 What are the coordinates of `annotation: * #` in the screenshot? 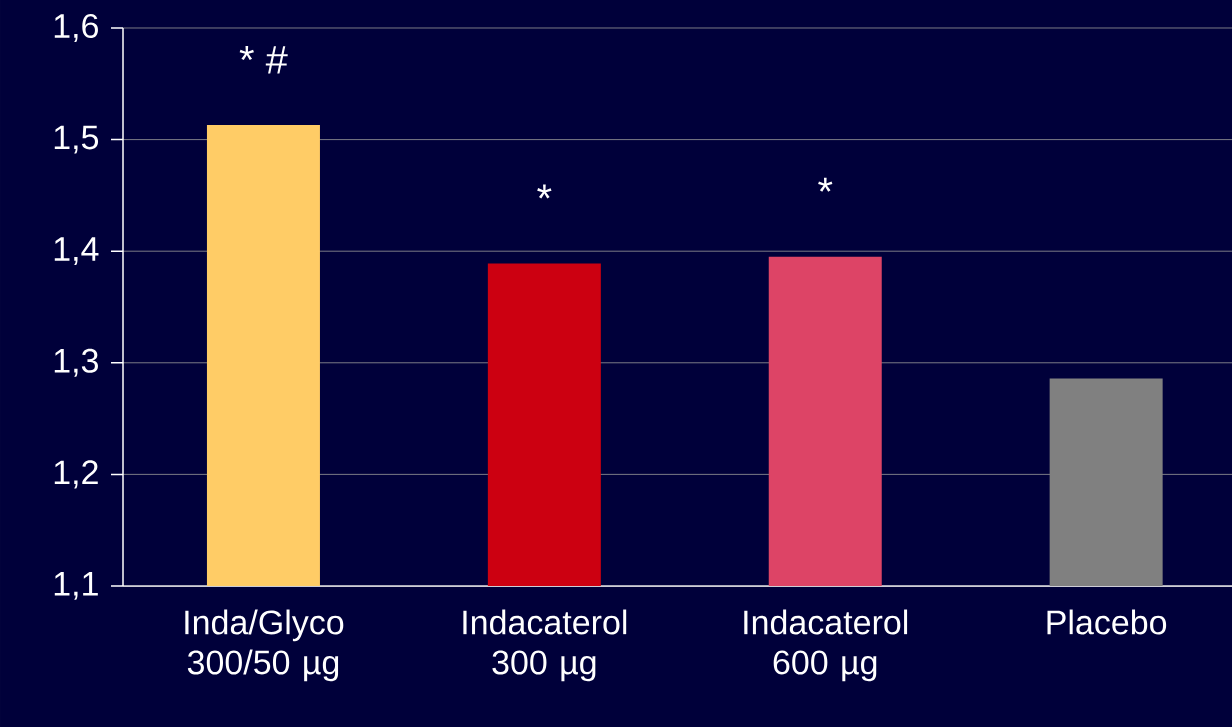 It's located at (263, 60).